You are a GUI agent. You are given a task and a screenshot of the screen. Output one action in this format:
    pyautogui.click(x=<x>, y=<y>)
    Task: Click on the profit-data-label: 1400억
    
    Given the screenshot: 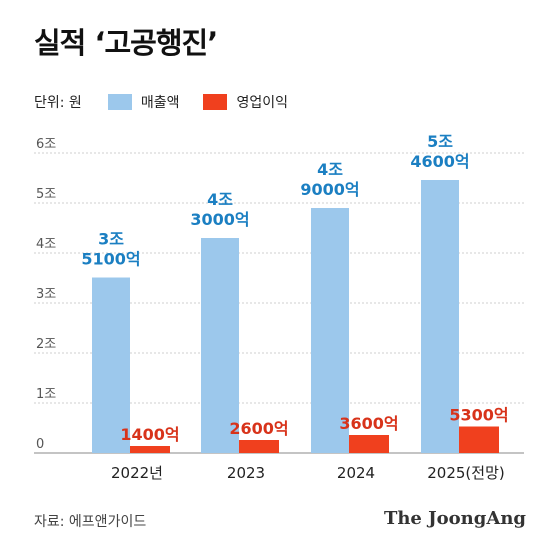 What is the action you would take?
    pyautogui.click(x=149, y=434)
    